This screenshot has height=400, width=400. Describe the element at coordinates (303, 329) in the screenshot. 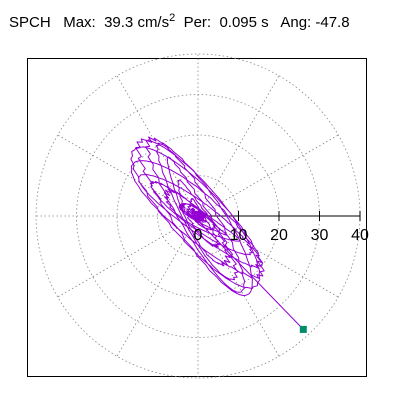

I see `end-point-marker` at that location.